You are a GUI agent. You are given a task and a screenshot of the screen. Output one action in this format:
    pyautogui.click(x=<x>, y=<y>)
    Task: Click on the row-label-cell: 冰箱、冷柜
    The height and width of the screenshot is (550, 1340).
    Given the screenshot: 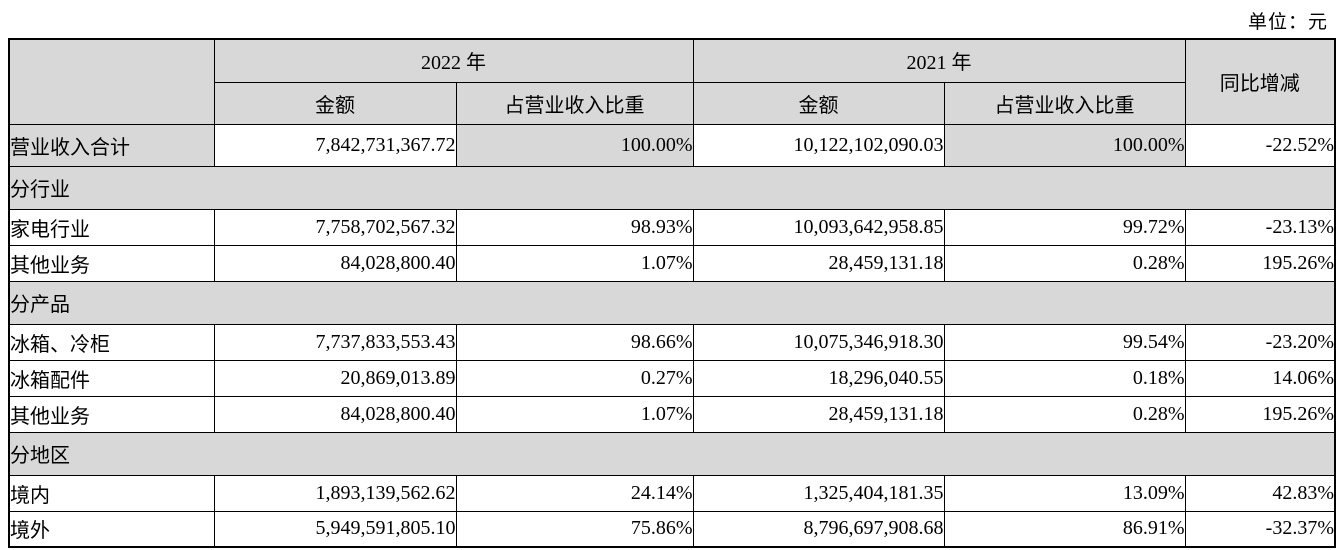 What is the action you would take?
    pyautogui.click(x=111, y=342)
    